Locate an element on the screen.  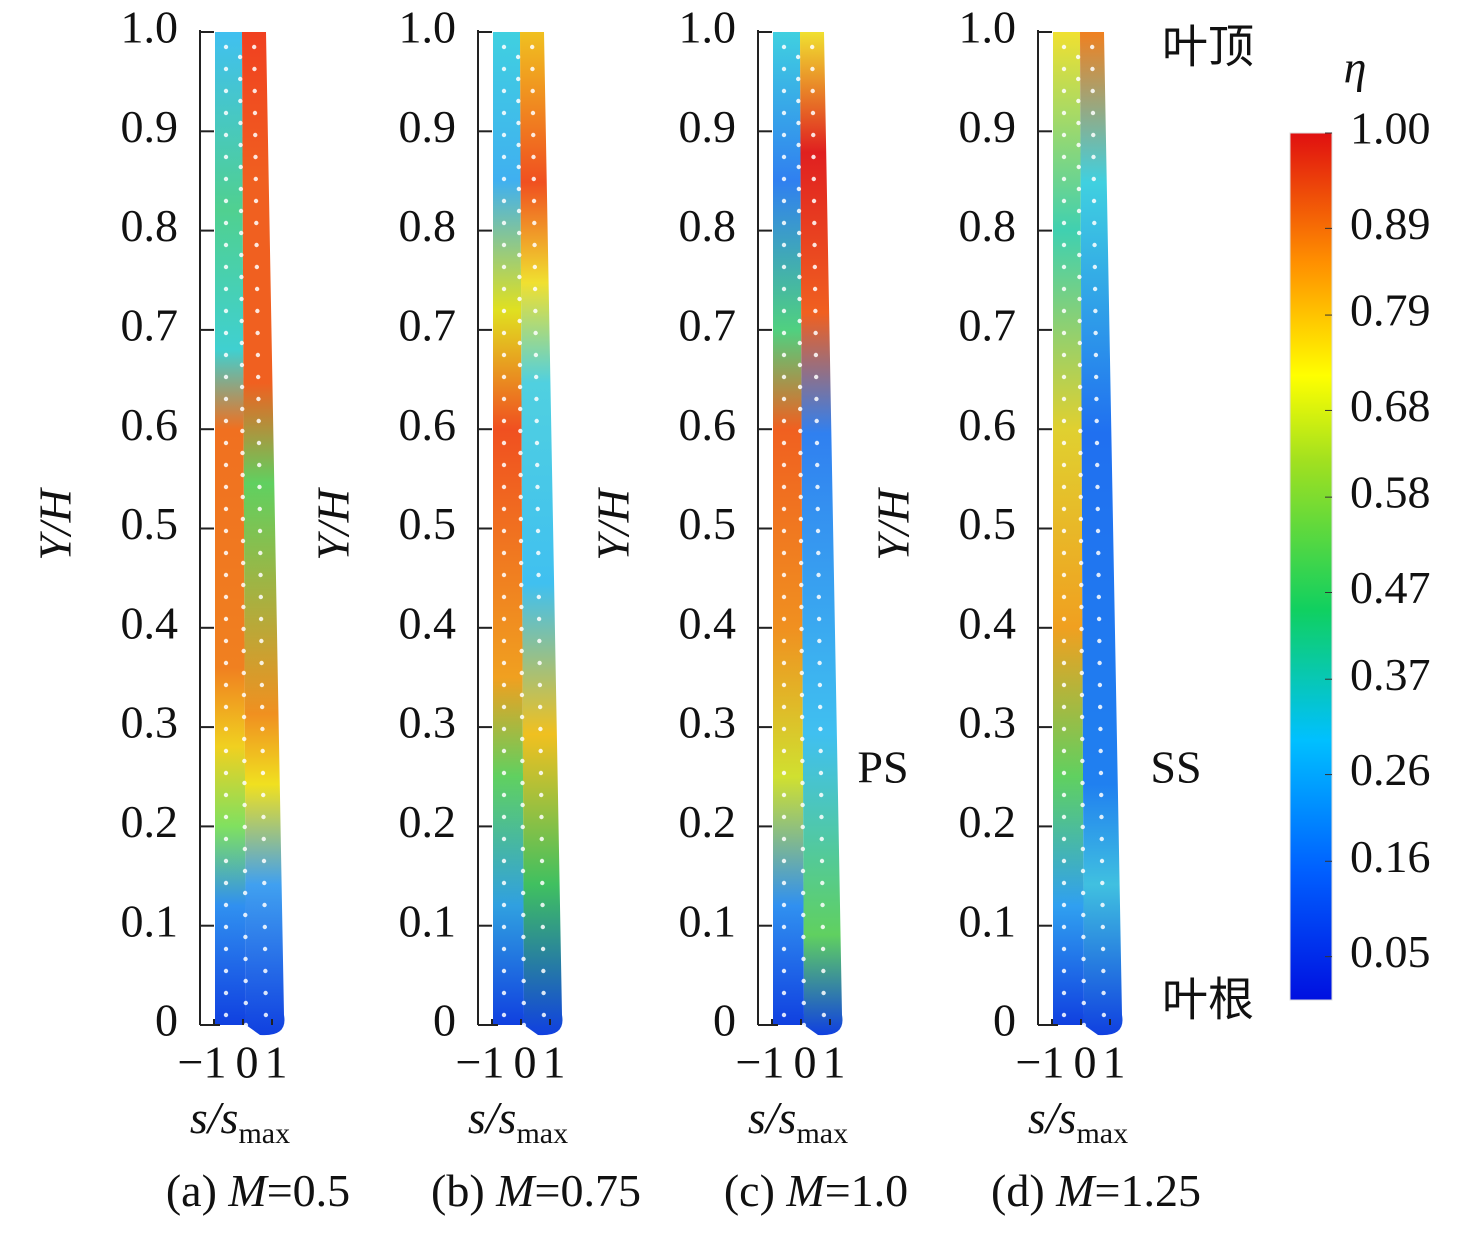
contour-field is located at coordinates (508, 528).